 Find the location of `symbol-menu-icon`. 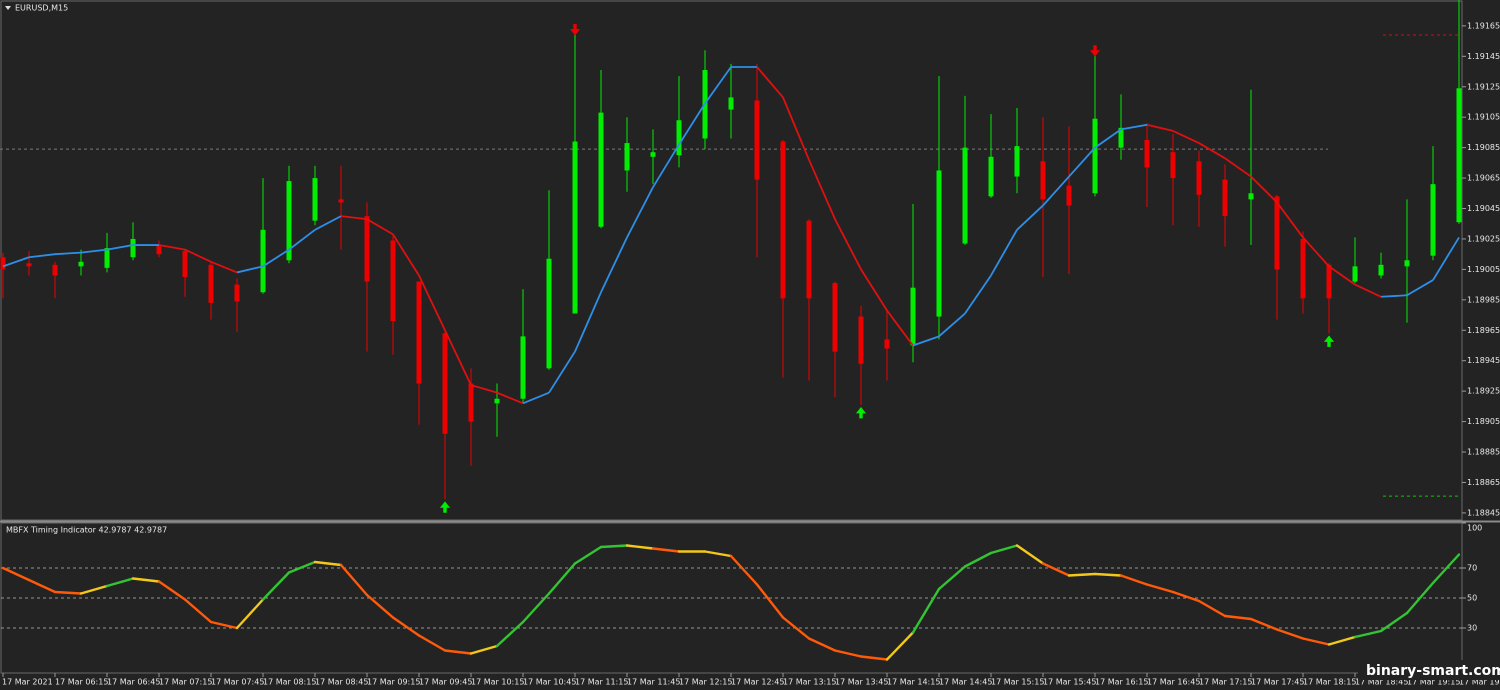

symbol-menu-icon is located at coordinates (8, 8).